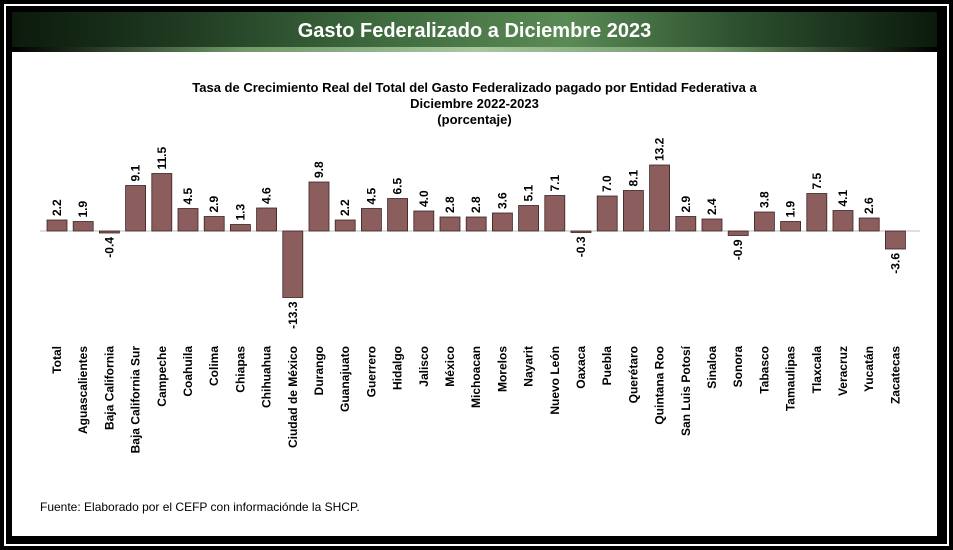 This screenshot has width=953, height=550. Describe the element at coordinates (135, 208) in the screenshot. I see `bar-baja-california-sur` at that location.